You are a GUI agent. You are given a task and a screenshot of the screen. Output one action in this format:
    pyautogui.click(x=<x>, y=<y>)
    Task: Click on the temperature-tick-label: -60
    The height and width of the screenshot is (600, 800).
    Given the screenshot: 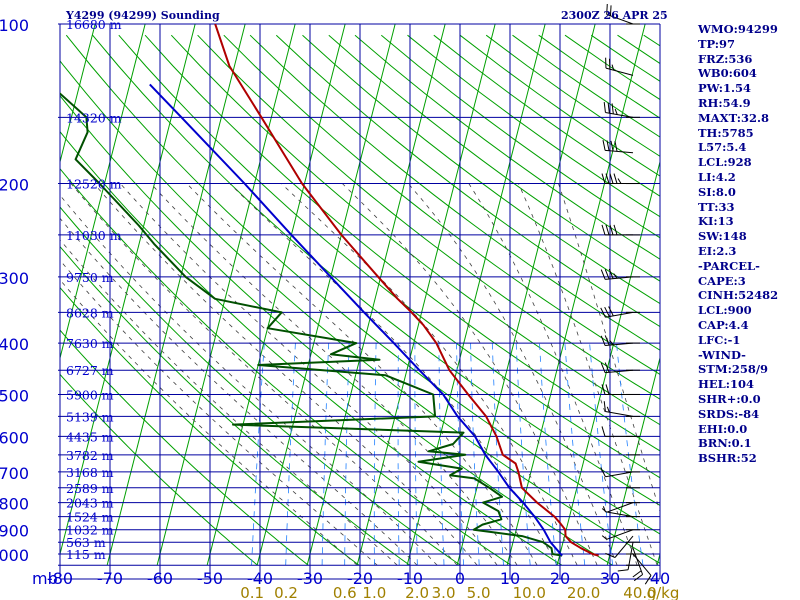 What is the action you would take?
    pyautogui.click(x=160, y=578)
    